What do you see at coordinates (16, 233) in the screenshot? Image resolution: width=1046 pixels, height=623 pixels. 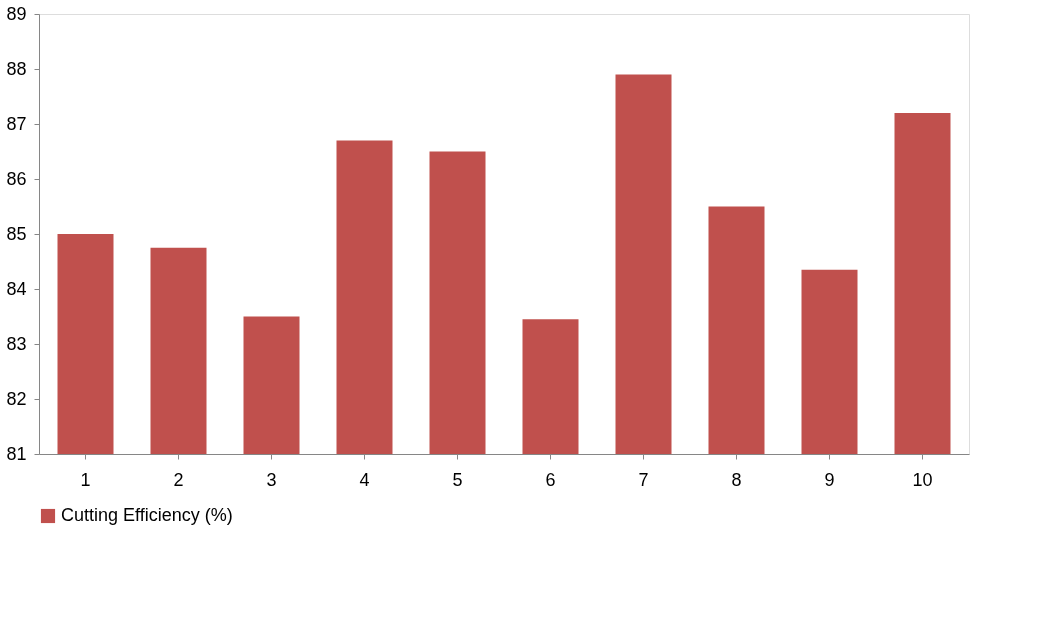 I see `y-tick-label: 85` at bounding box center [16, 233].